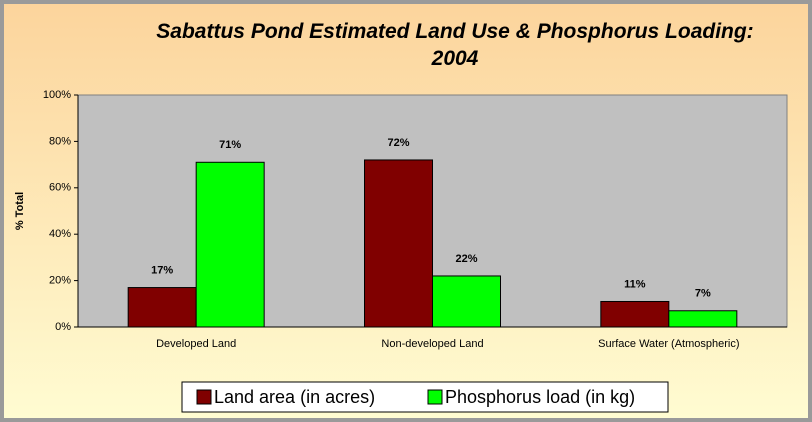 The image size is (812, 422). I want to click on y-tick-label: 80%, so click(60, 141).